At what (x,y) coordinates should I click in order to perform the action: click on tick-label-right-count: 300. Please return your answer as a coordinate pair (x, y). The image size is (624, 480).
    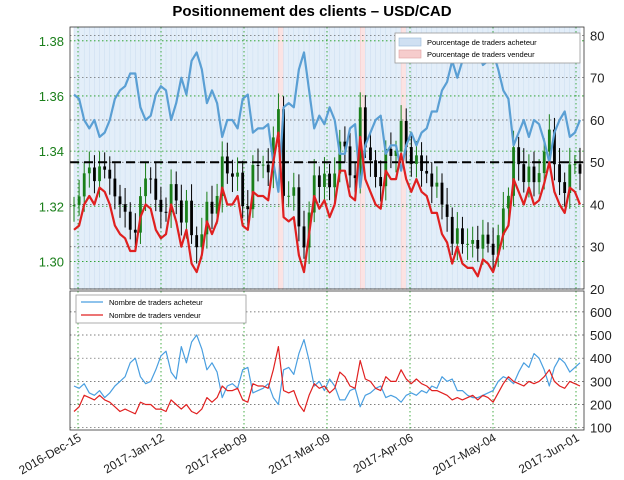
    Looking at the image, I should click on (601, 381).